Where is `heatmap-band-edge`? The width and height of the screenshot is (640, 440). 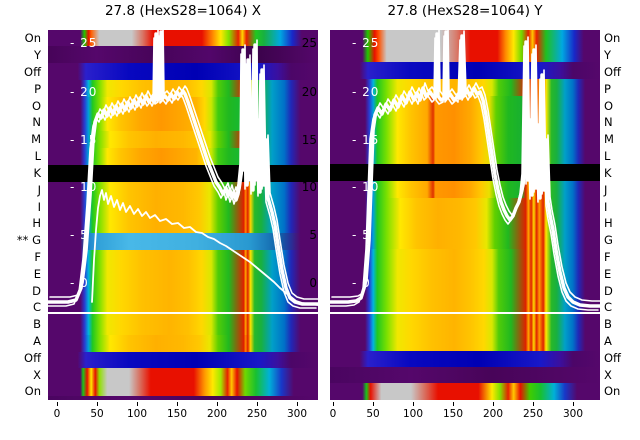
heatmap-band-edge is located at coordinates (183, 398).